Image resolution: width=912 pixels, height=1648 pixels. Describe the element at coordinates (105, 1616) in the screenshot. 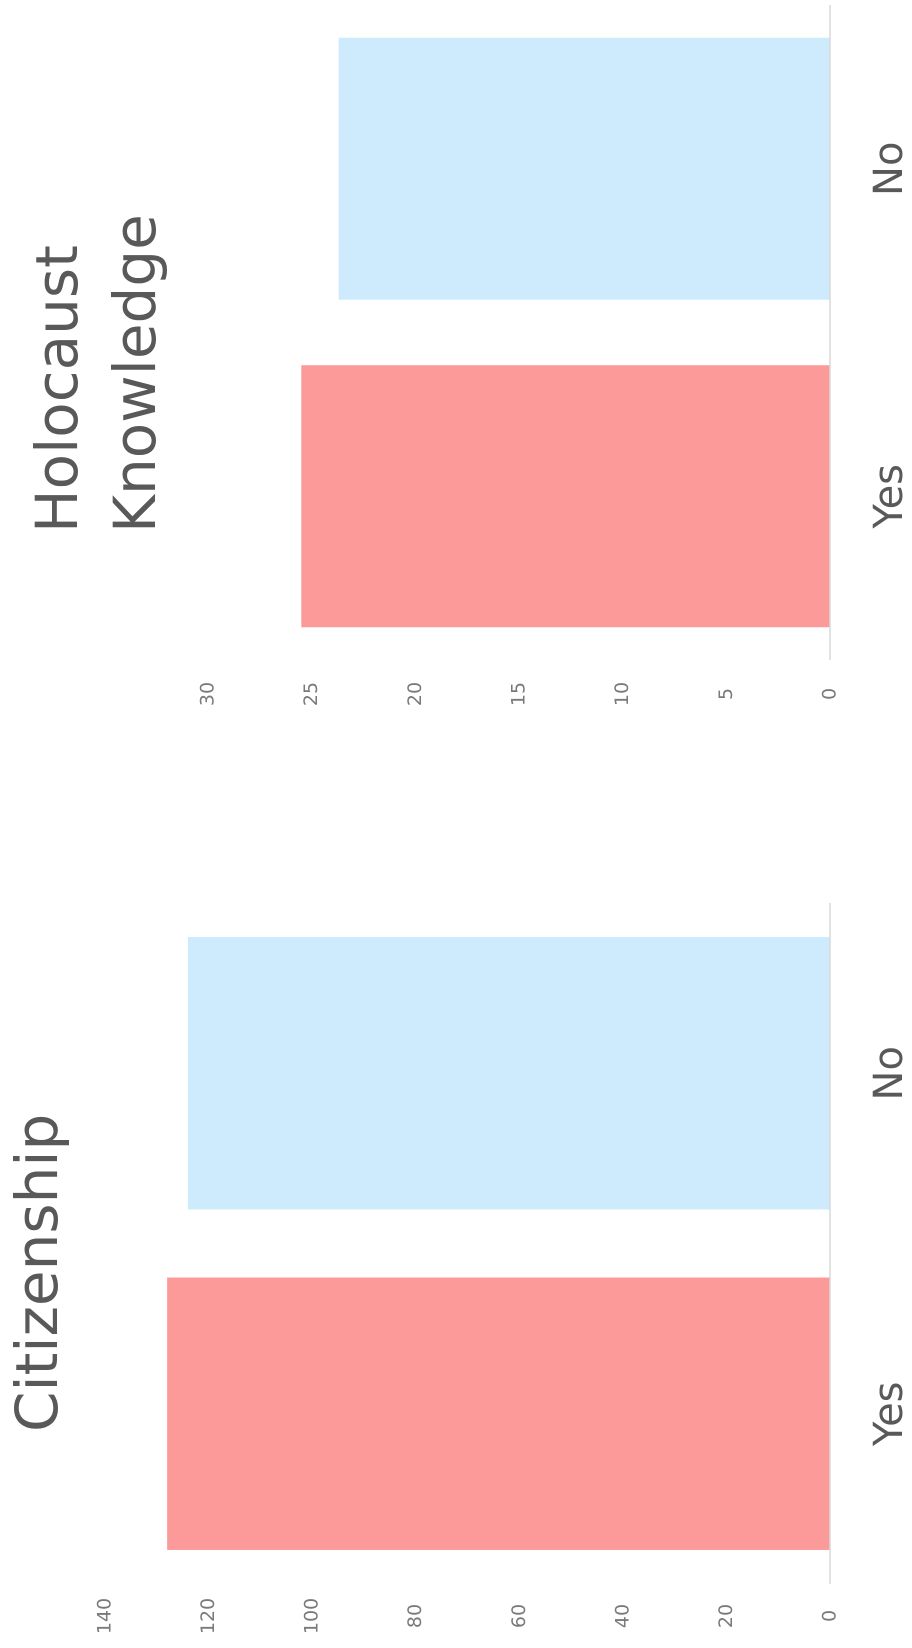

I see `y-tick-label: 140` at that location.